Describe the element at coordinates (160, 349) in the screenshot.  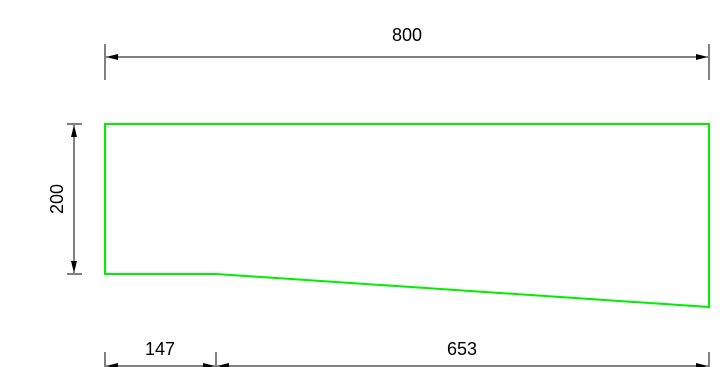
I see `left-segment-label: 147` at that location.